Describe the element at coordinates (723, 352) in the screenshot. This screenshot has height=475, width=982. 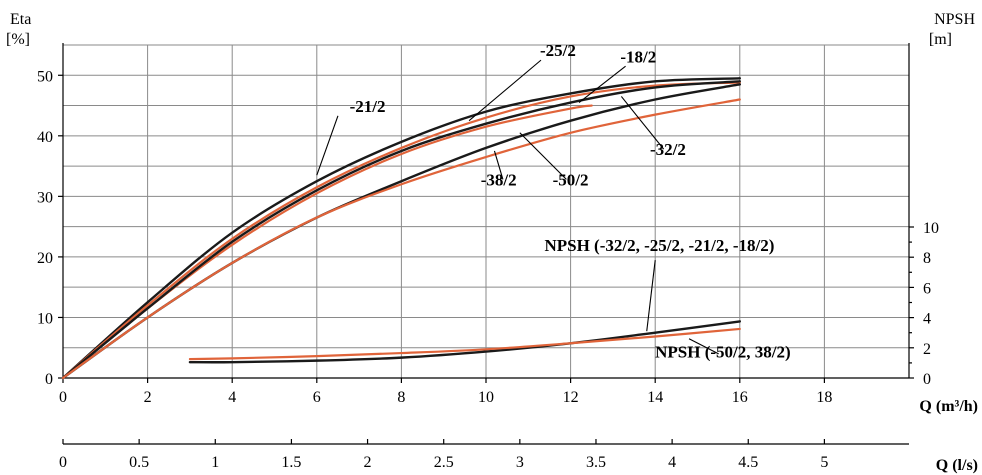
I see `annotation-label-8: NPSH (-50/2, 38/2)` at that location.